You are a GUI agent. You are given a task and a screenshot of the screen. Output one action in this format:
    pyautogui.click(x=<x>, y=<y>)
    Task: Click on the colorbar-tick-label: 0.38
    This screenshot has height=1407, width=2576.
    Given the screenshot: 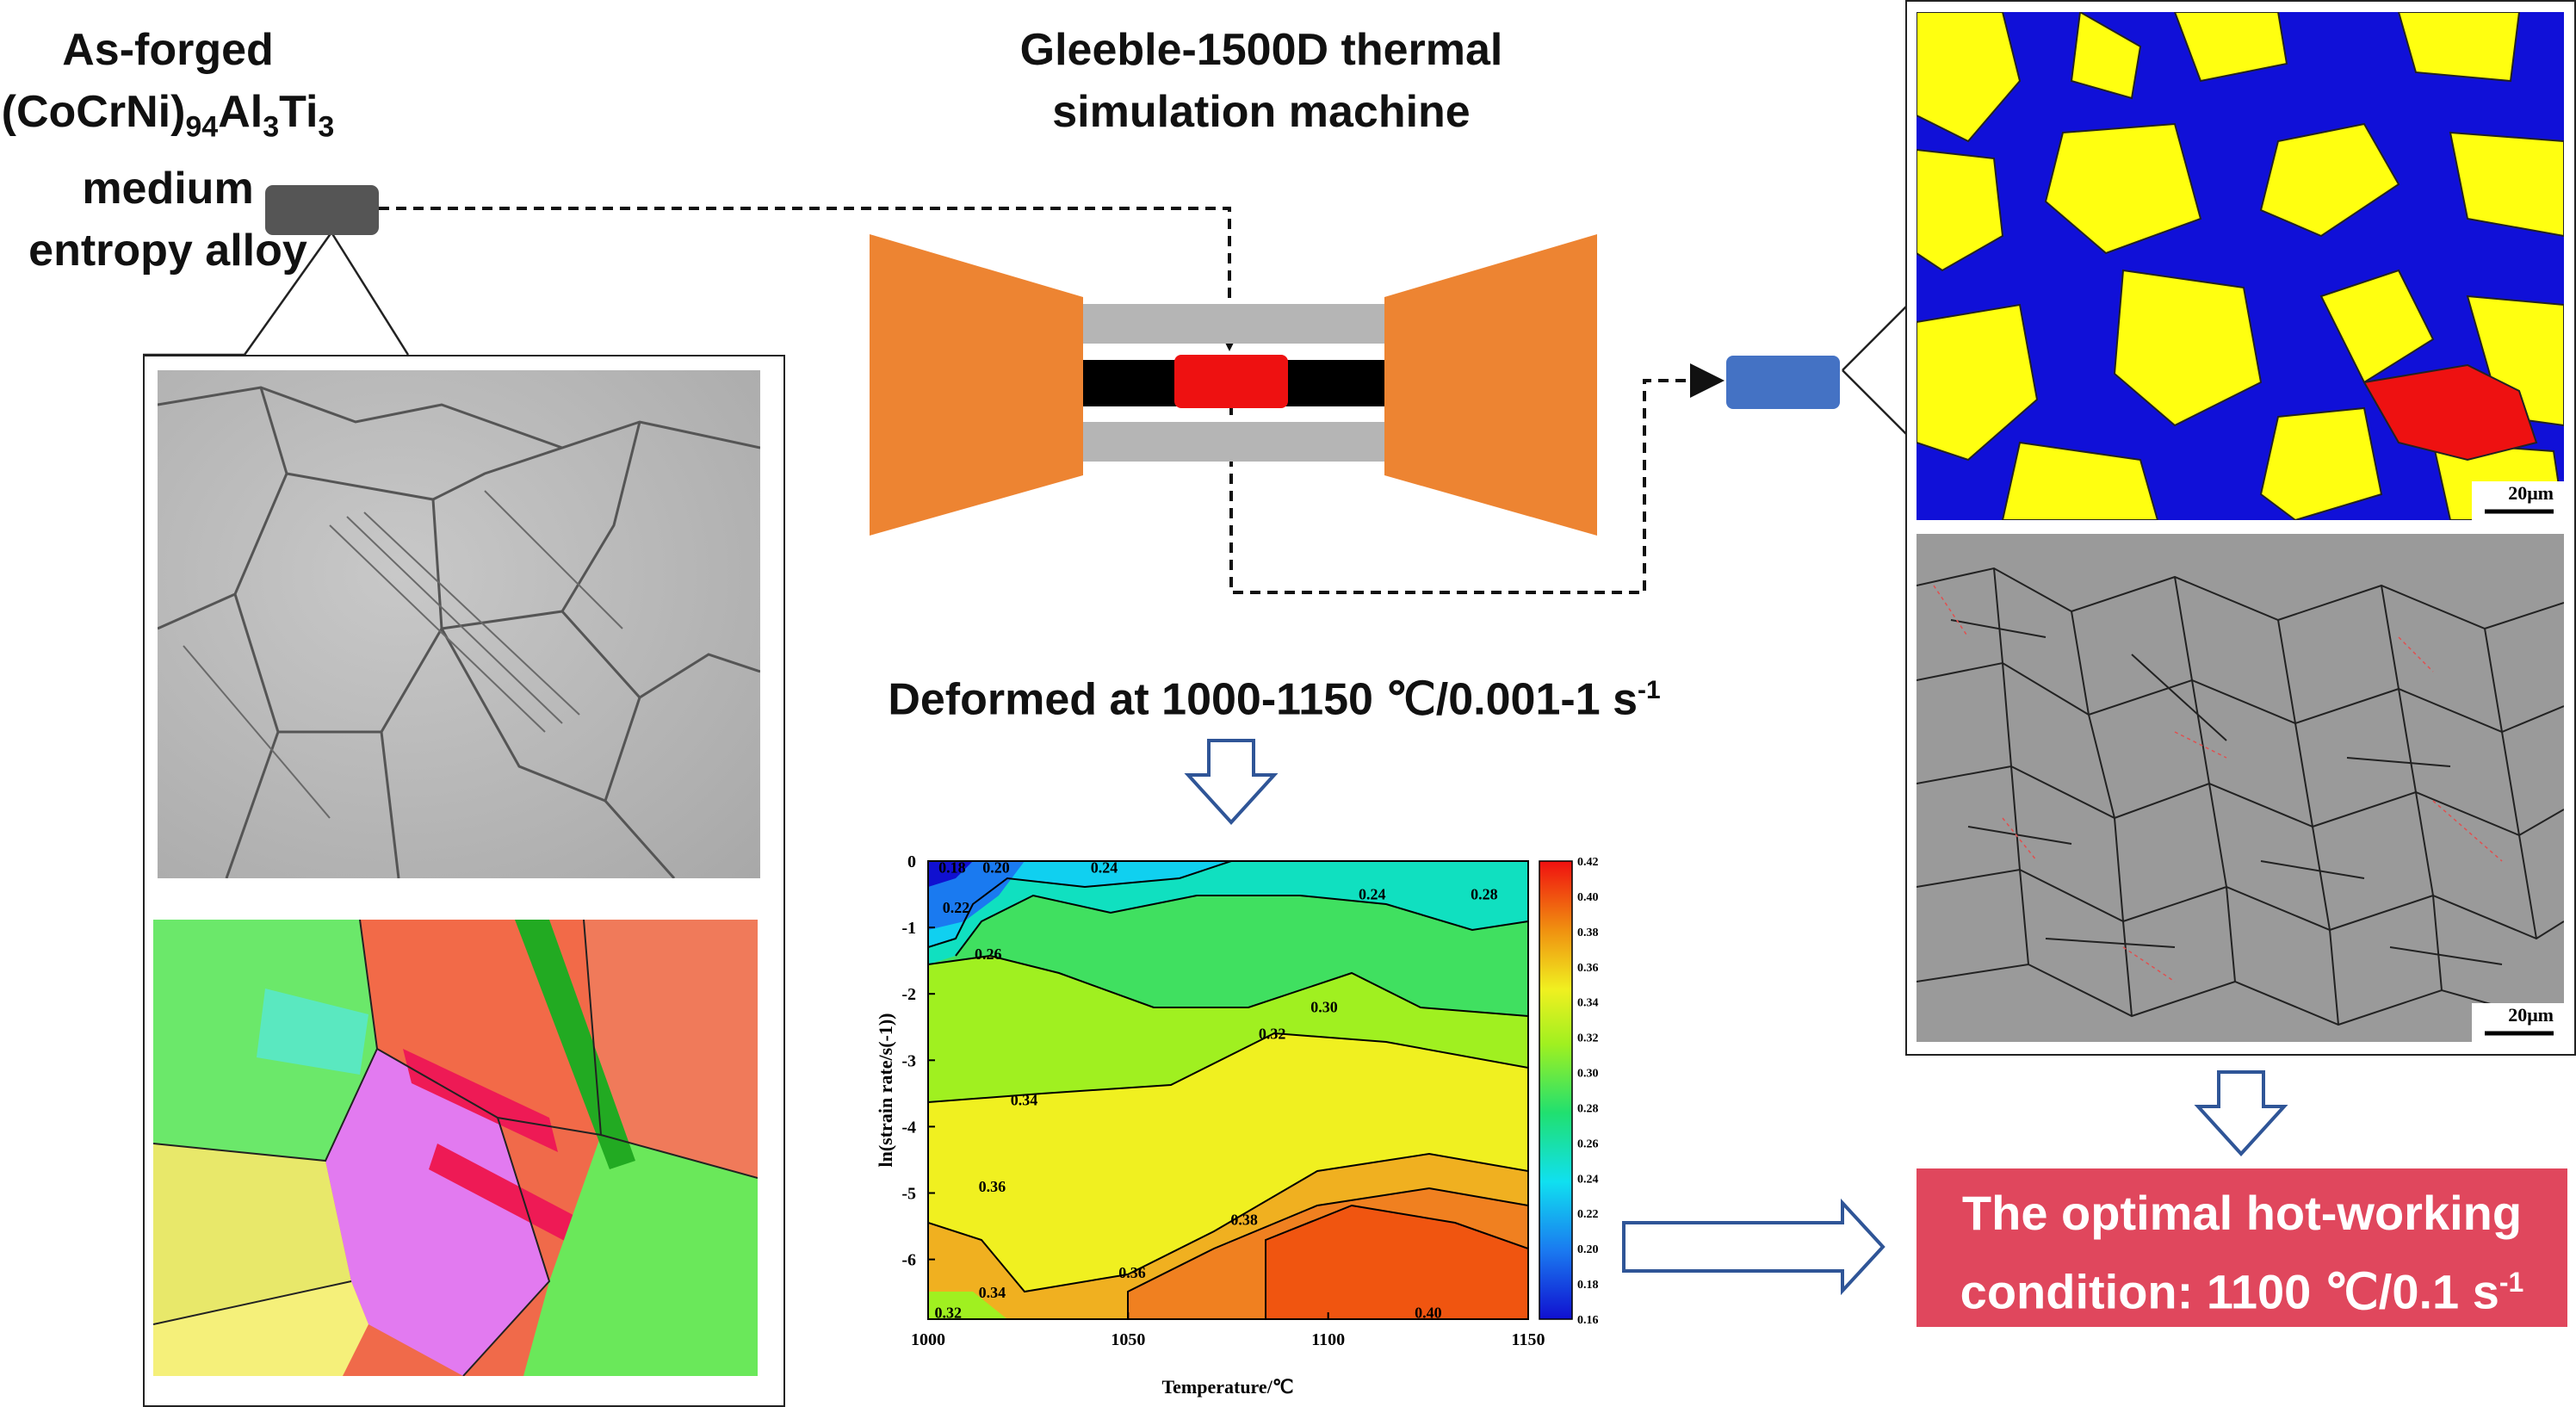 What is the action you would take?
    pyautogui.click(x=1588, y=933)
    